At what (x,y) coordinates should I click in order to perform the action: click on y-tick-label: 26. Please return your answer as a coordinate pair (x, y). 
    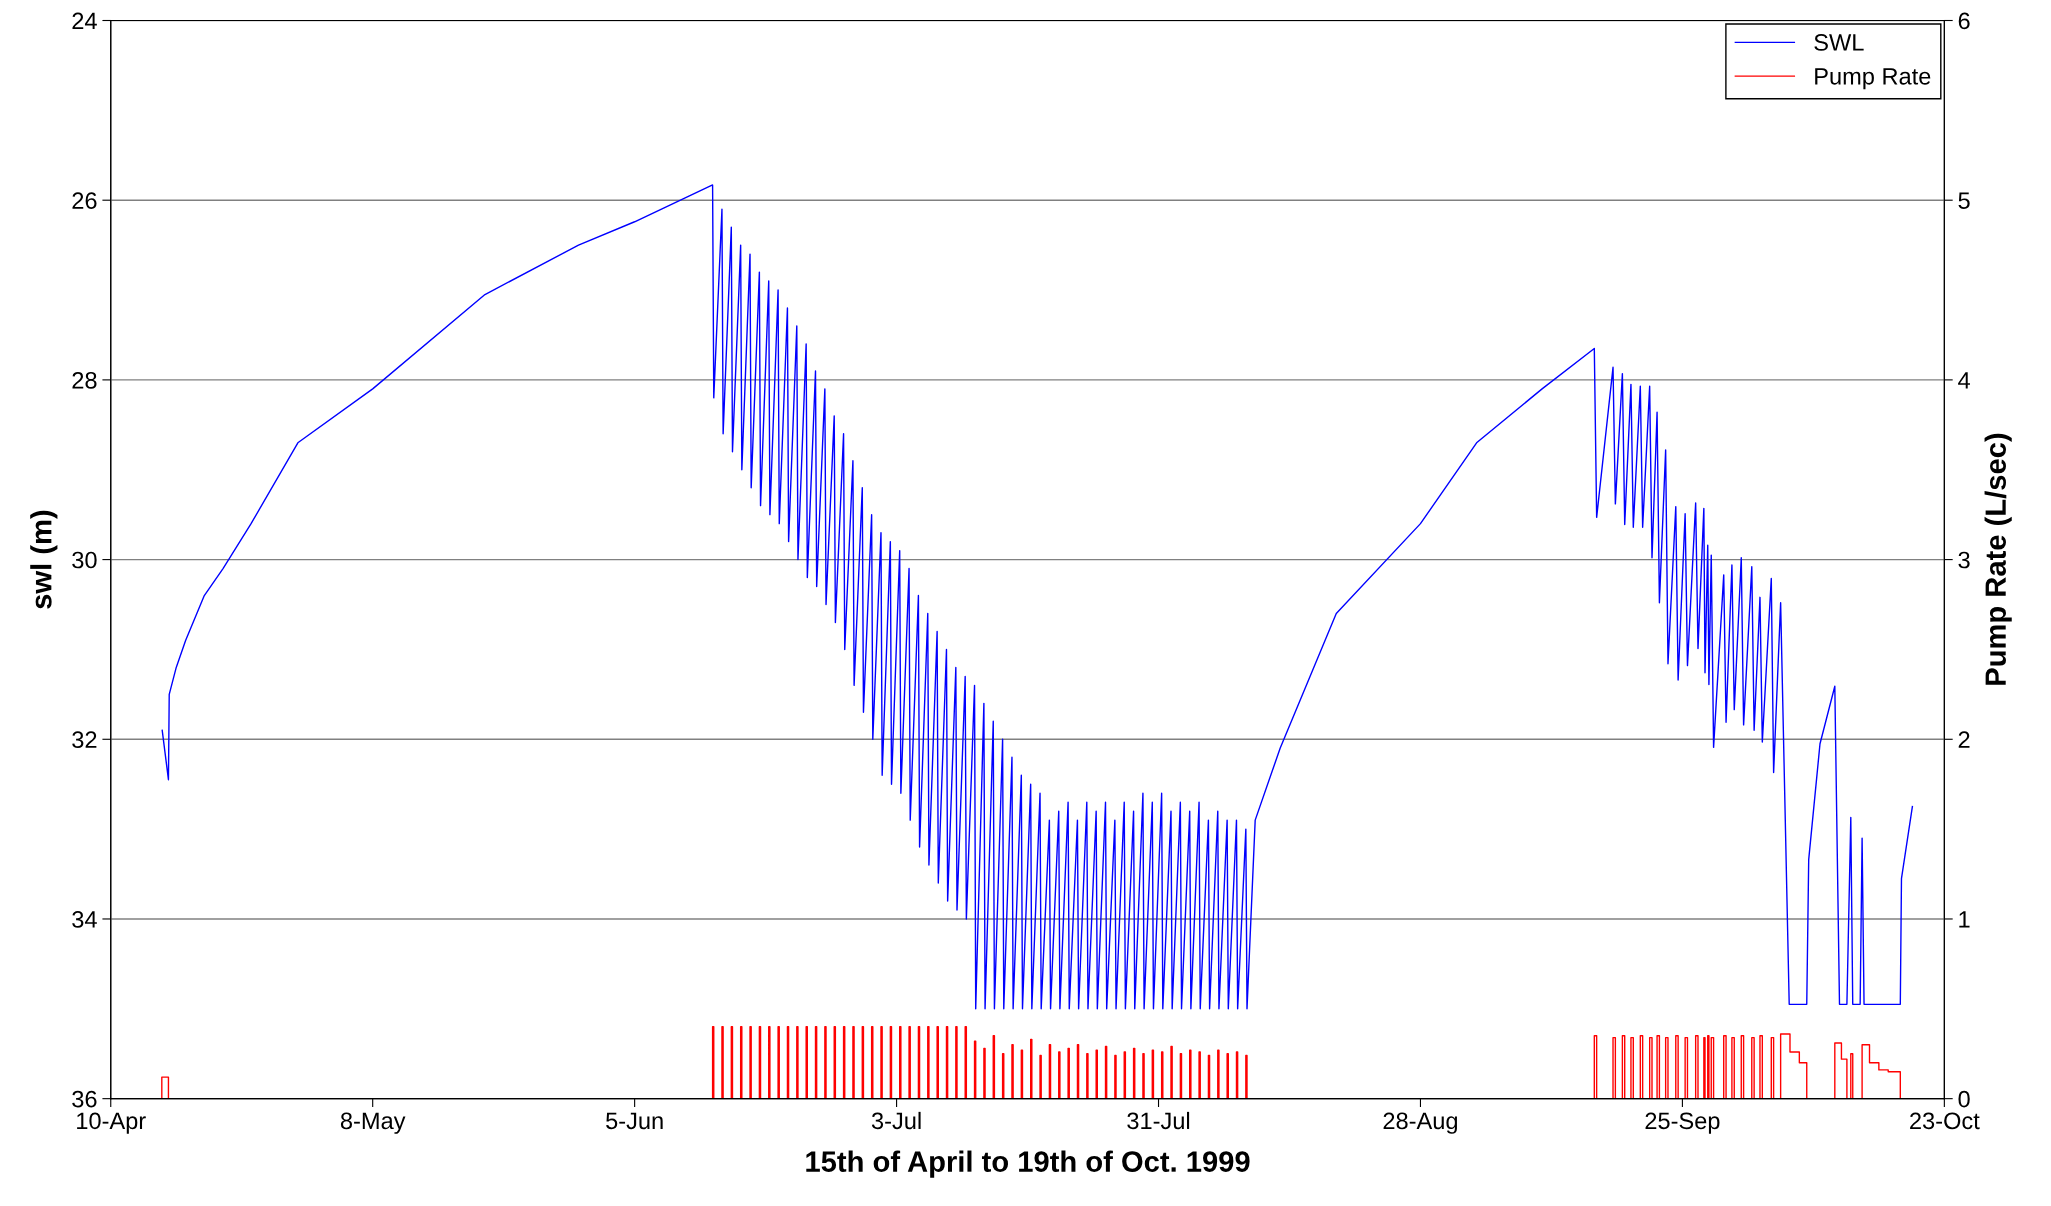
    Looking at the image, I should click on (84, 200).